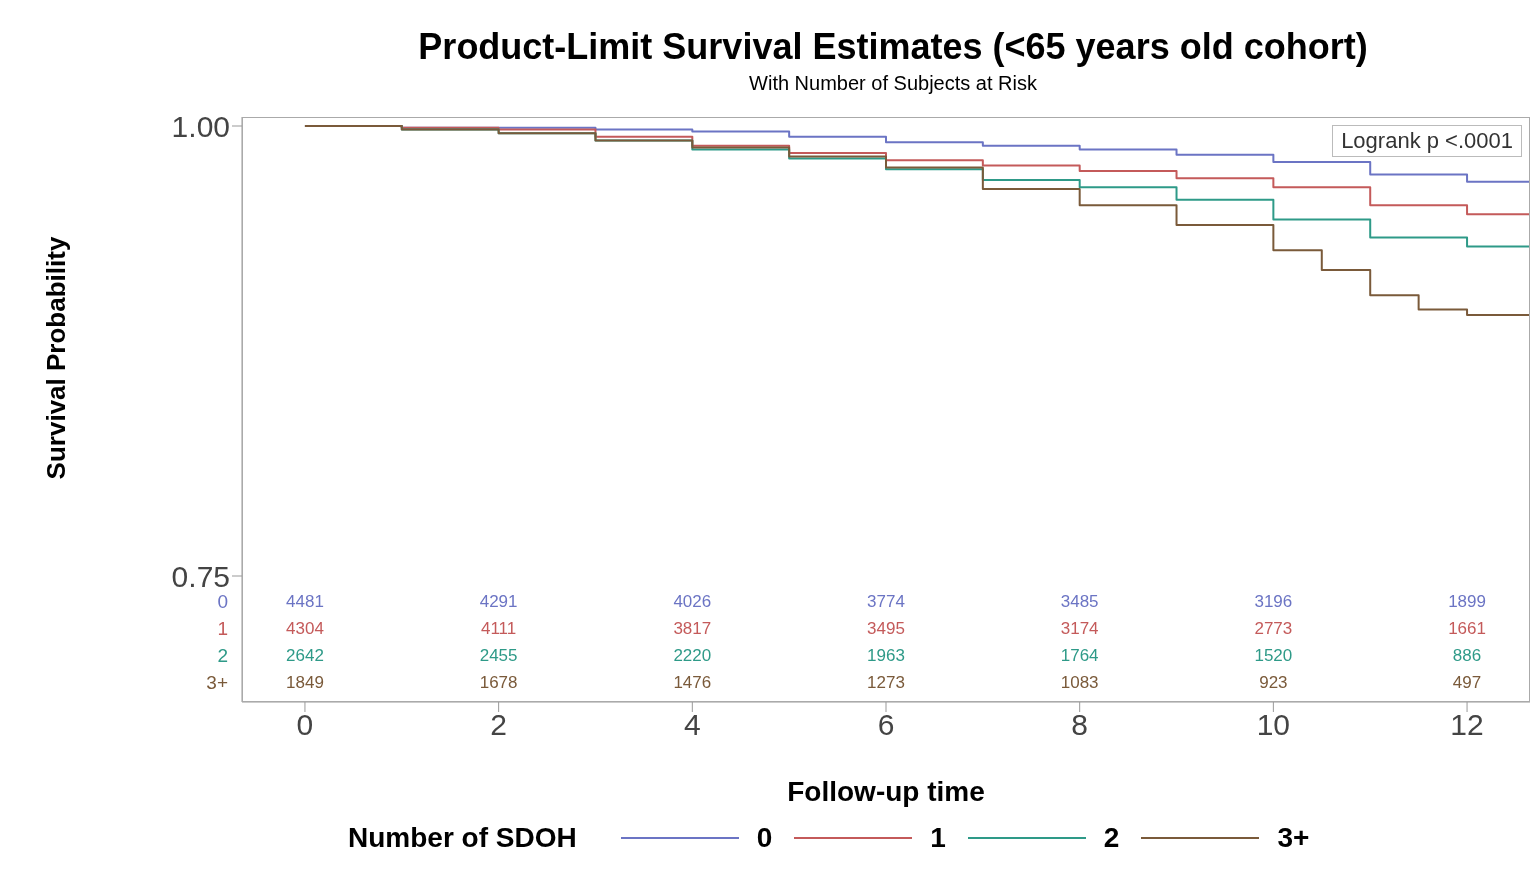 This screenshot has width=1532, height=884. I want to click on annotation: 1083, so click(1079, 683).